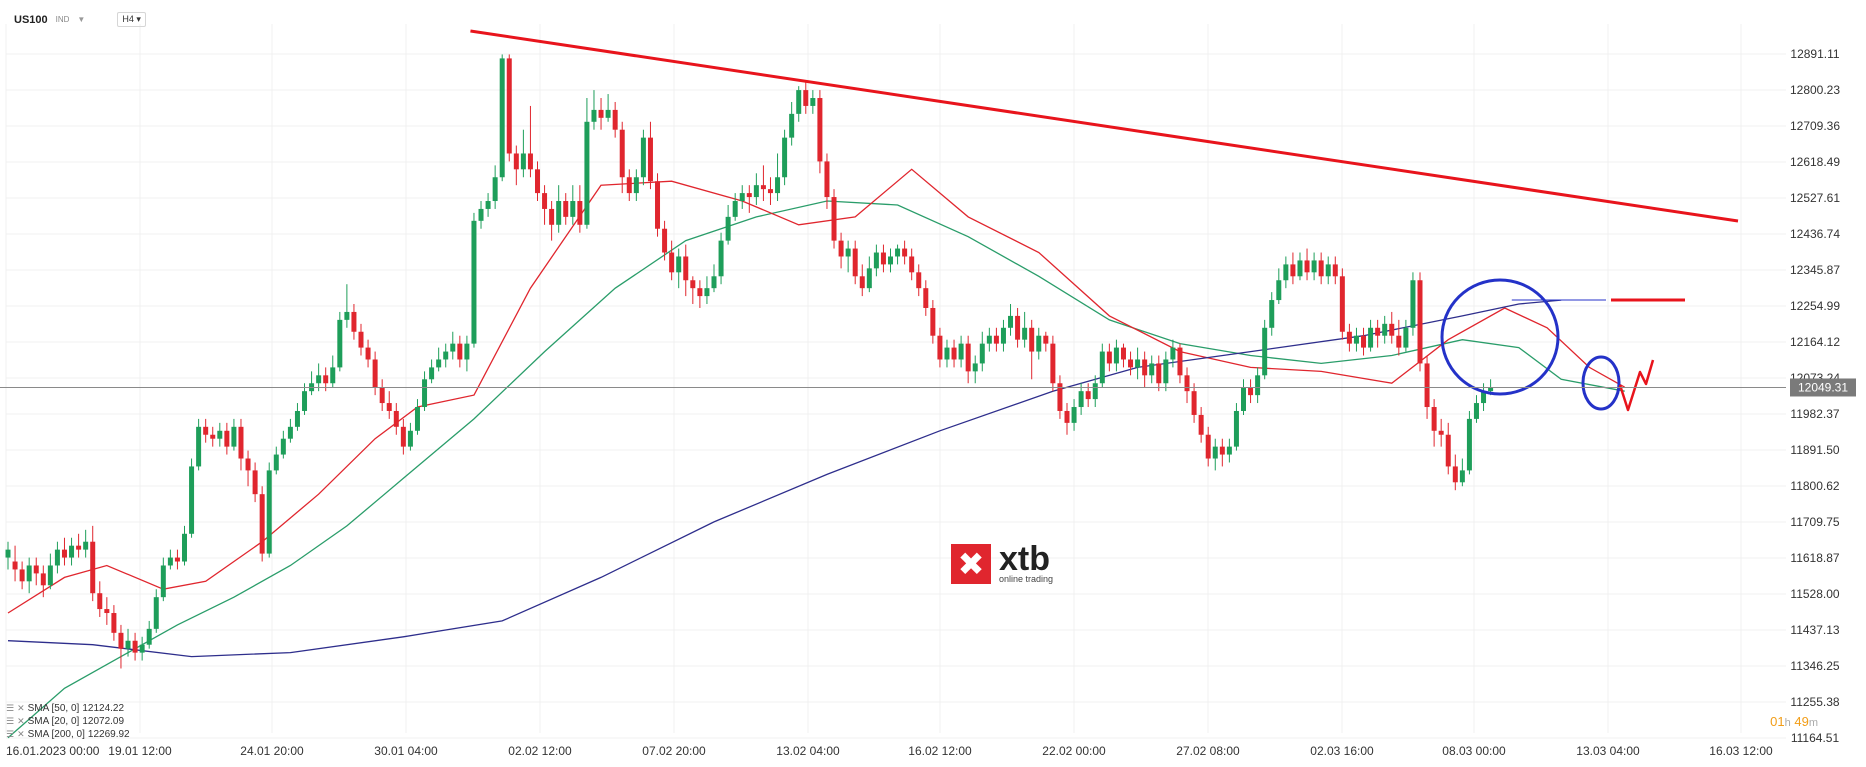 Image resolution: width=1866 pixels, height=767 pixels. Describe the element at coordinates (1026, 579) in the screenshot. I see `logo-tagline: online trading` at that location.